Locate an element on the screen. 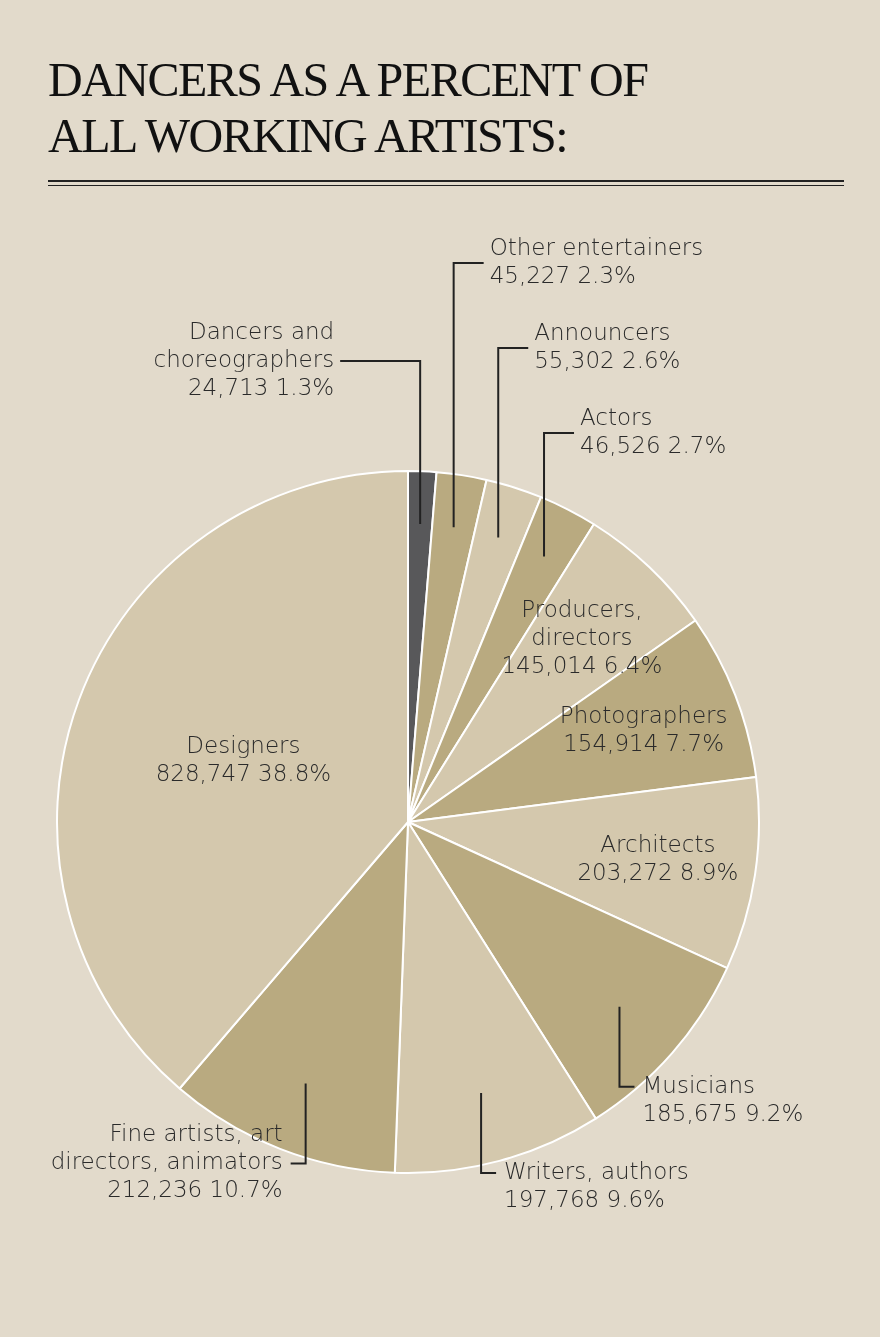  slice-label: Architects is located at coordinates (658, 843).